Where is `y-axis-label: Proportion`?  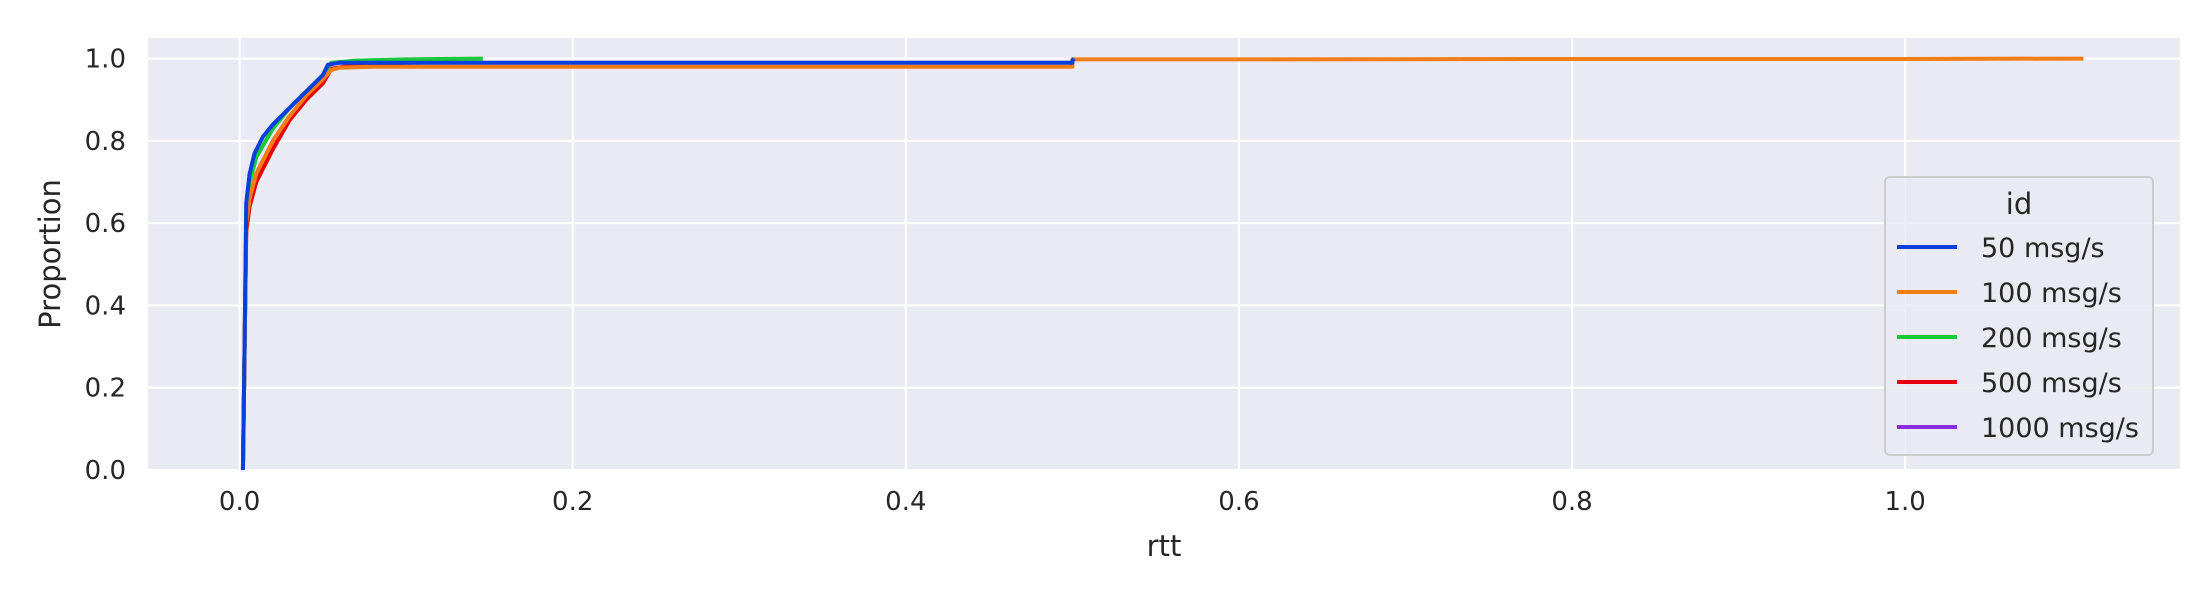 y-axis-label: Proportion is located at coordinates (50, 254).